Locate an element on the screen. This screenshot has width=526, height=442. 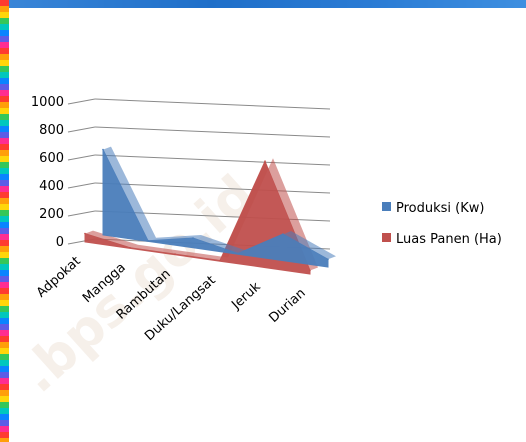
y-tick-label: 600 is located at coordinates (51, 158).